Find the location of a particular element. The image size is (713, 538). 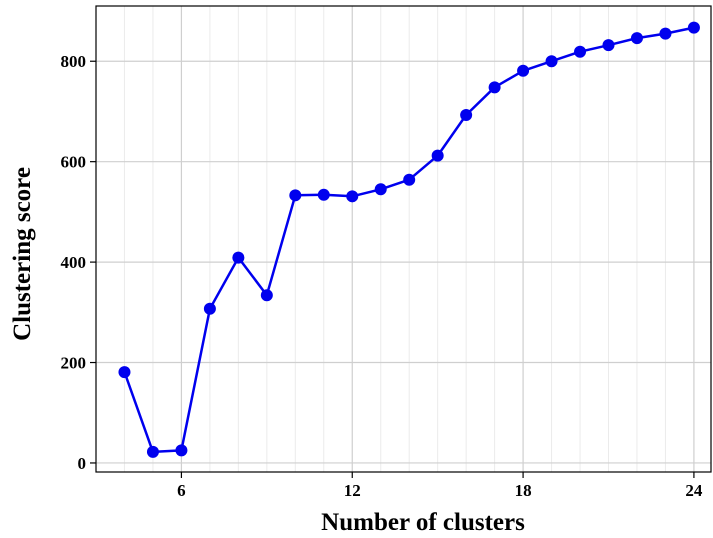

x-tick-label: 24 is located at coordinates (694, 490).